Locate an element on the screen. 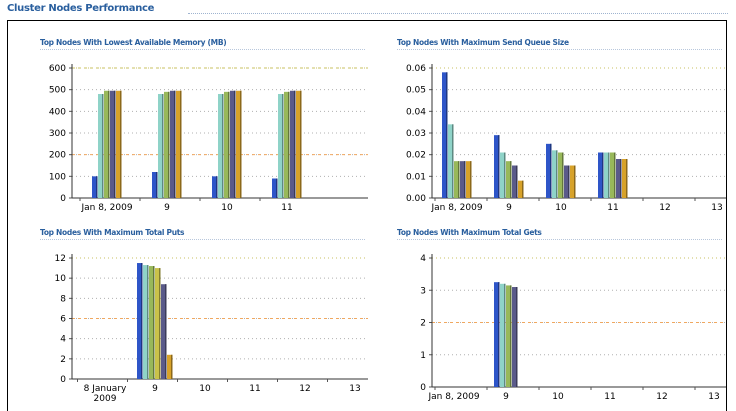 The width and height of the screenshot is (736, 411). memory-xtick-label: 10 is located at coordinates (227, 208).